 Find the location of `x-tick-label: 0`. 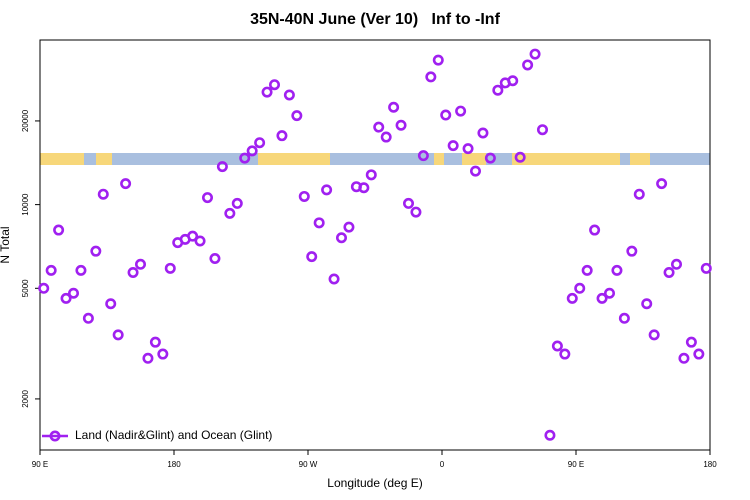

x-tick-label: 0 is located at coordinates (442, 464).